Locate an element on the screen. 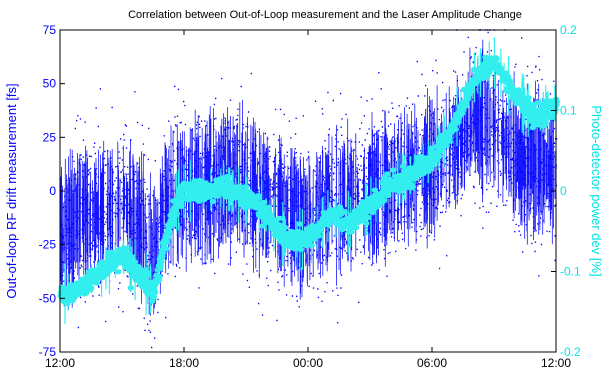 The width and height of the screenshot is (603, 369). x-tick-label: 18:00 is located at coordinates (184, 362).